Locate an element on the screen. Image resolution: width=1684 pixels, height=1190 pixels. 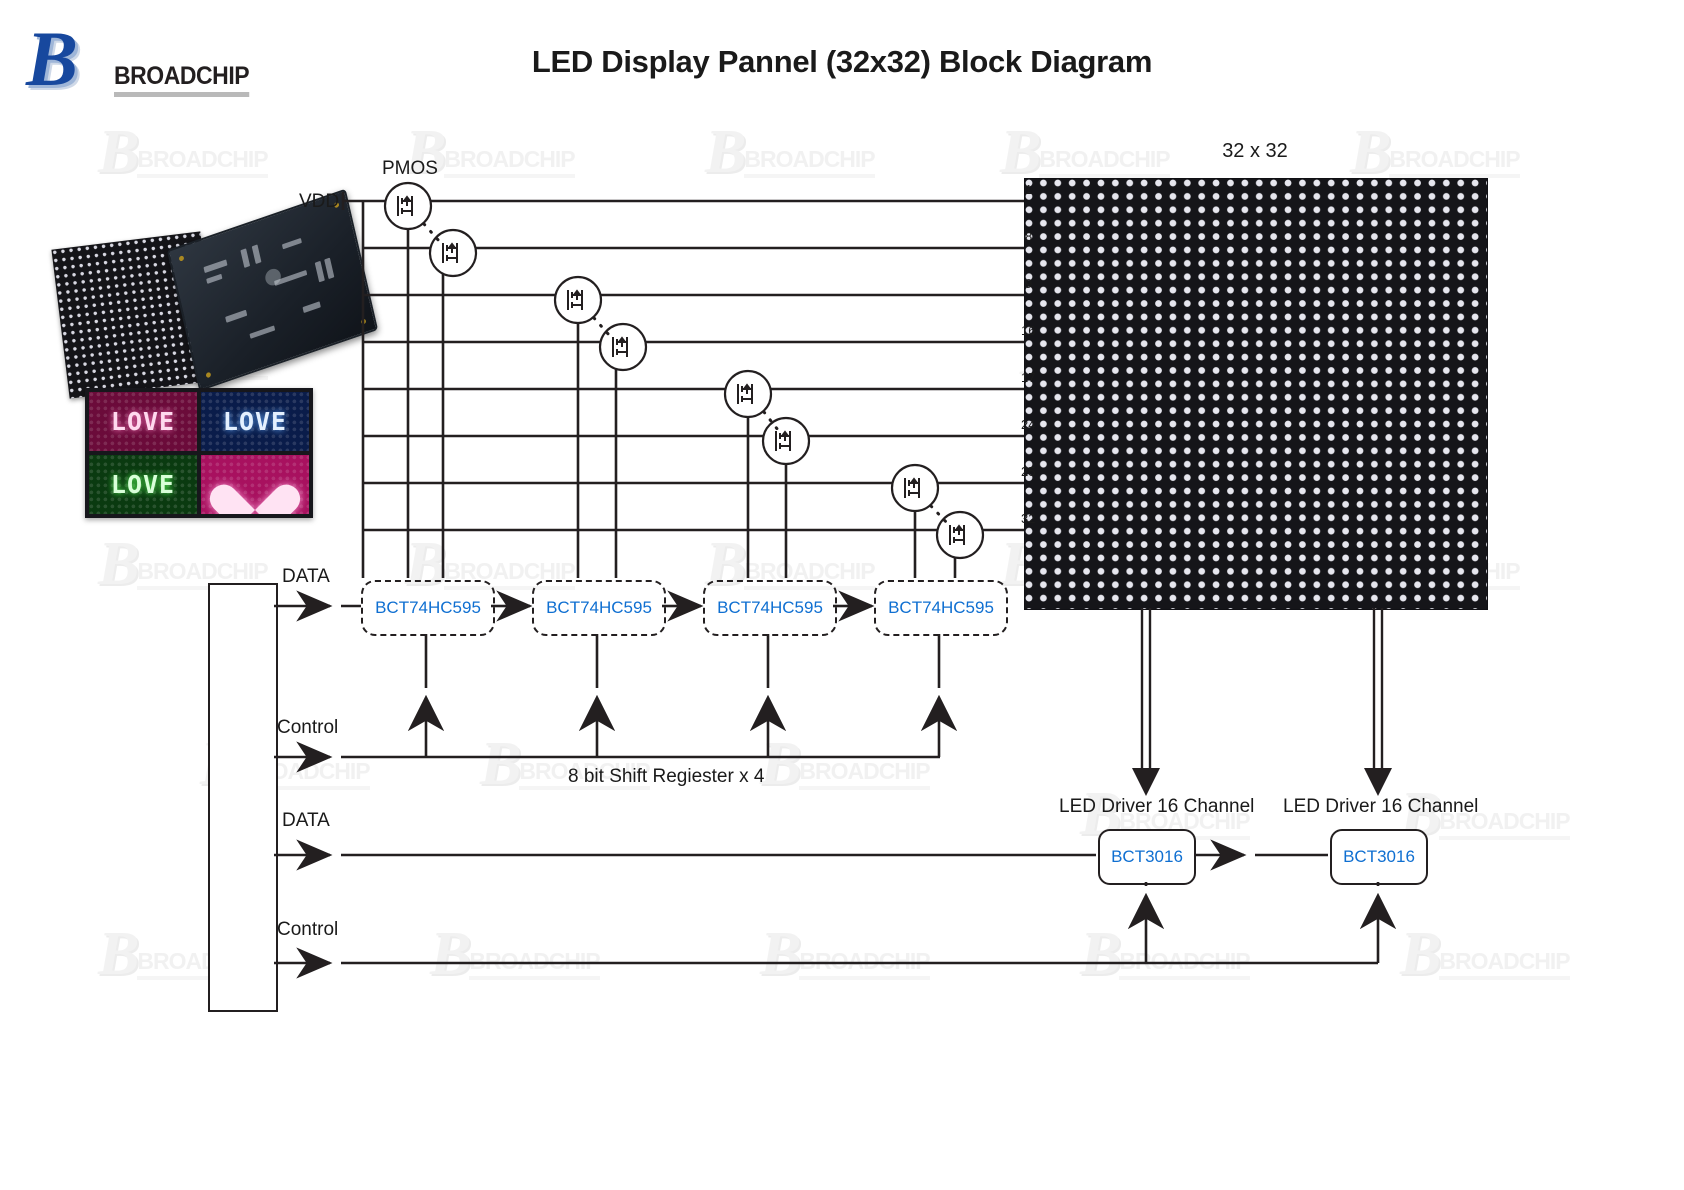
row-number-32: 32 is located at coordinates (1028, 518).